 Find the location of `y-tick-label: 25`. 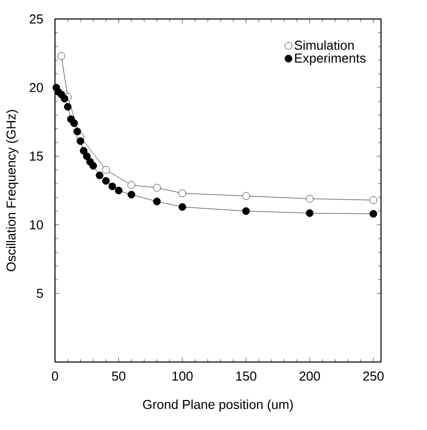

y-tick-label: 25 is located at coordinates (36, 19).